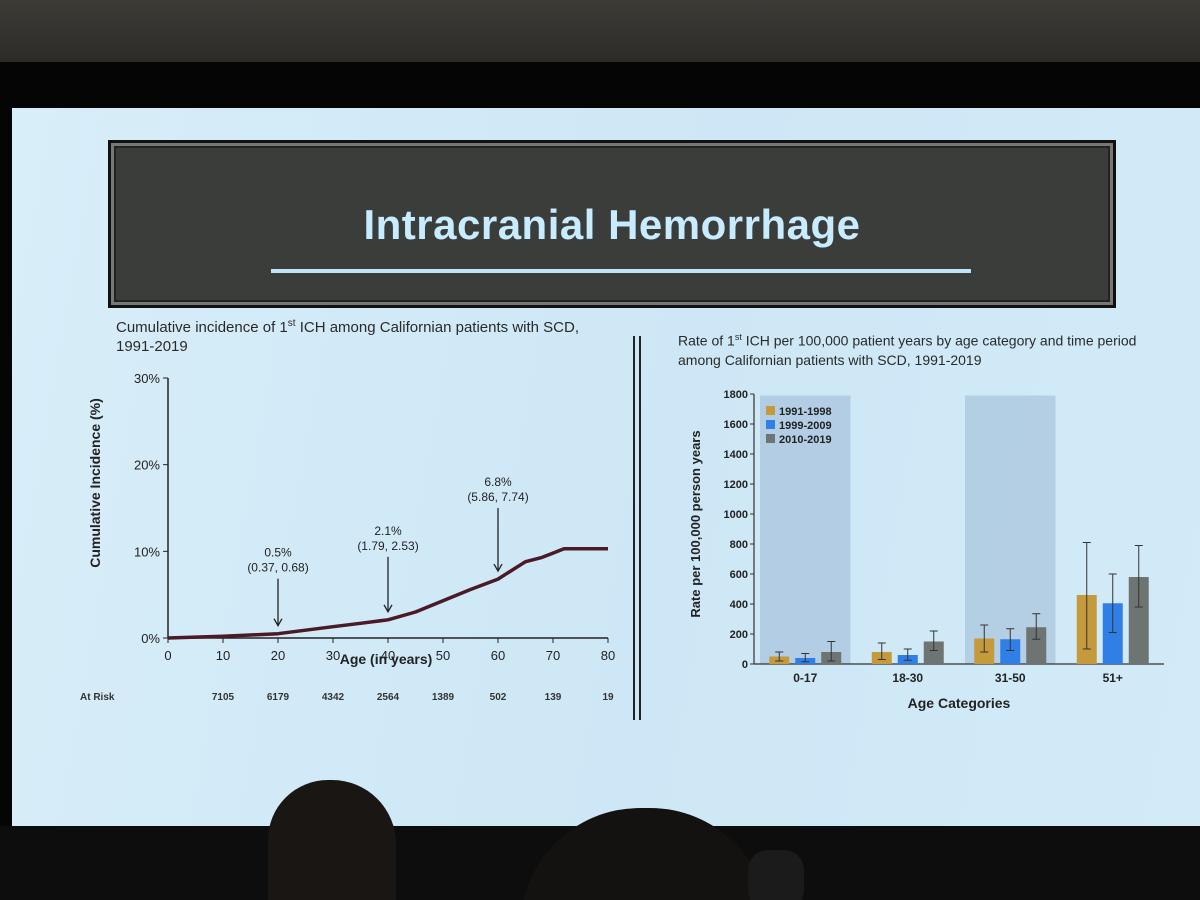 This screenshot has width=1200, height=900. What do you see at coordinates (202, 327) in the screenshot?
I see `left-caption-part-a: Cumulative incidence of 1` at bounding box center [202, 327].